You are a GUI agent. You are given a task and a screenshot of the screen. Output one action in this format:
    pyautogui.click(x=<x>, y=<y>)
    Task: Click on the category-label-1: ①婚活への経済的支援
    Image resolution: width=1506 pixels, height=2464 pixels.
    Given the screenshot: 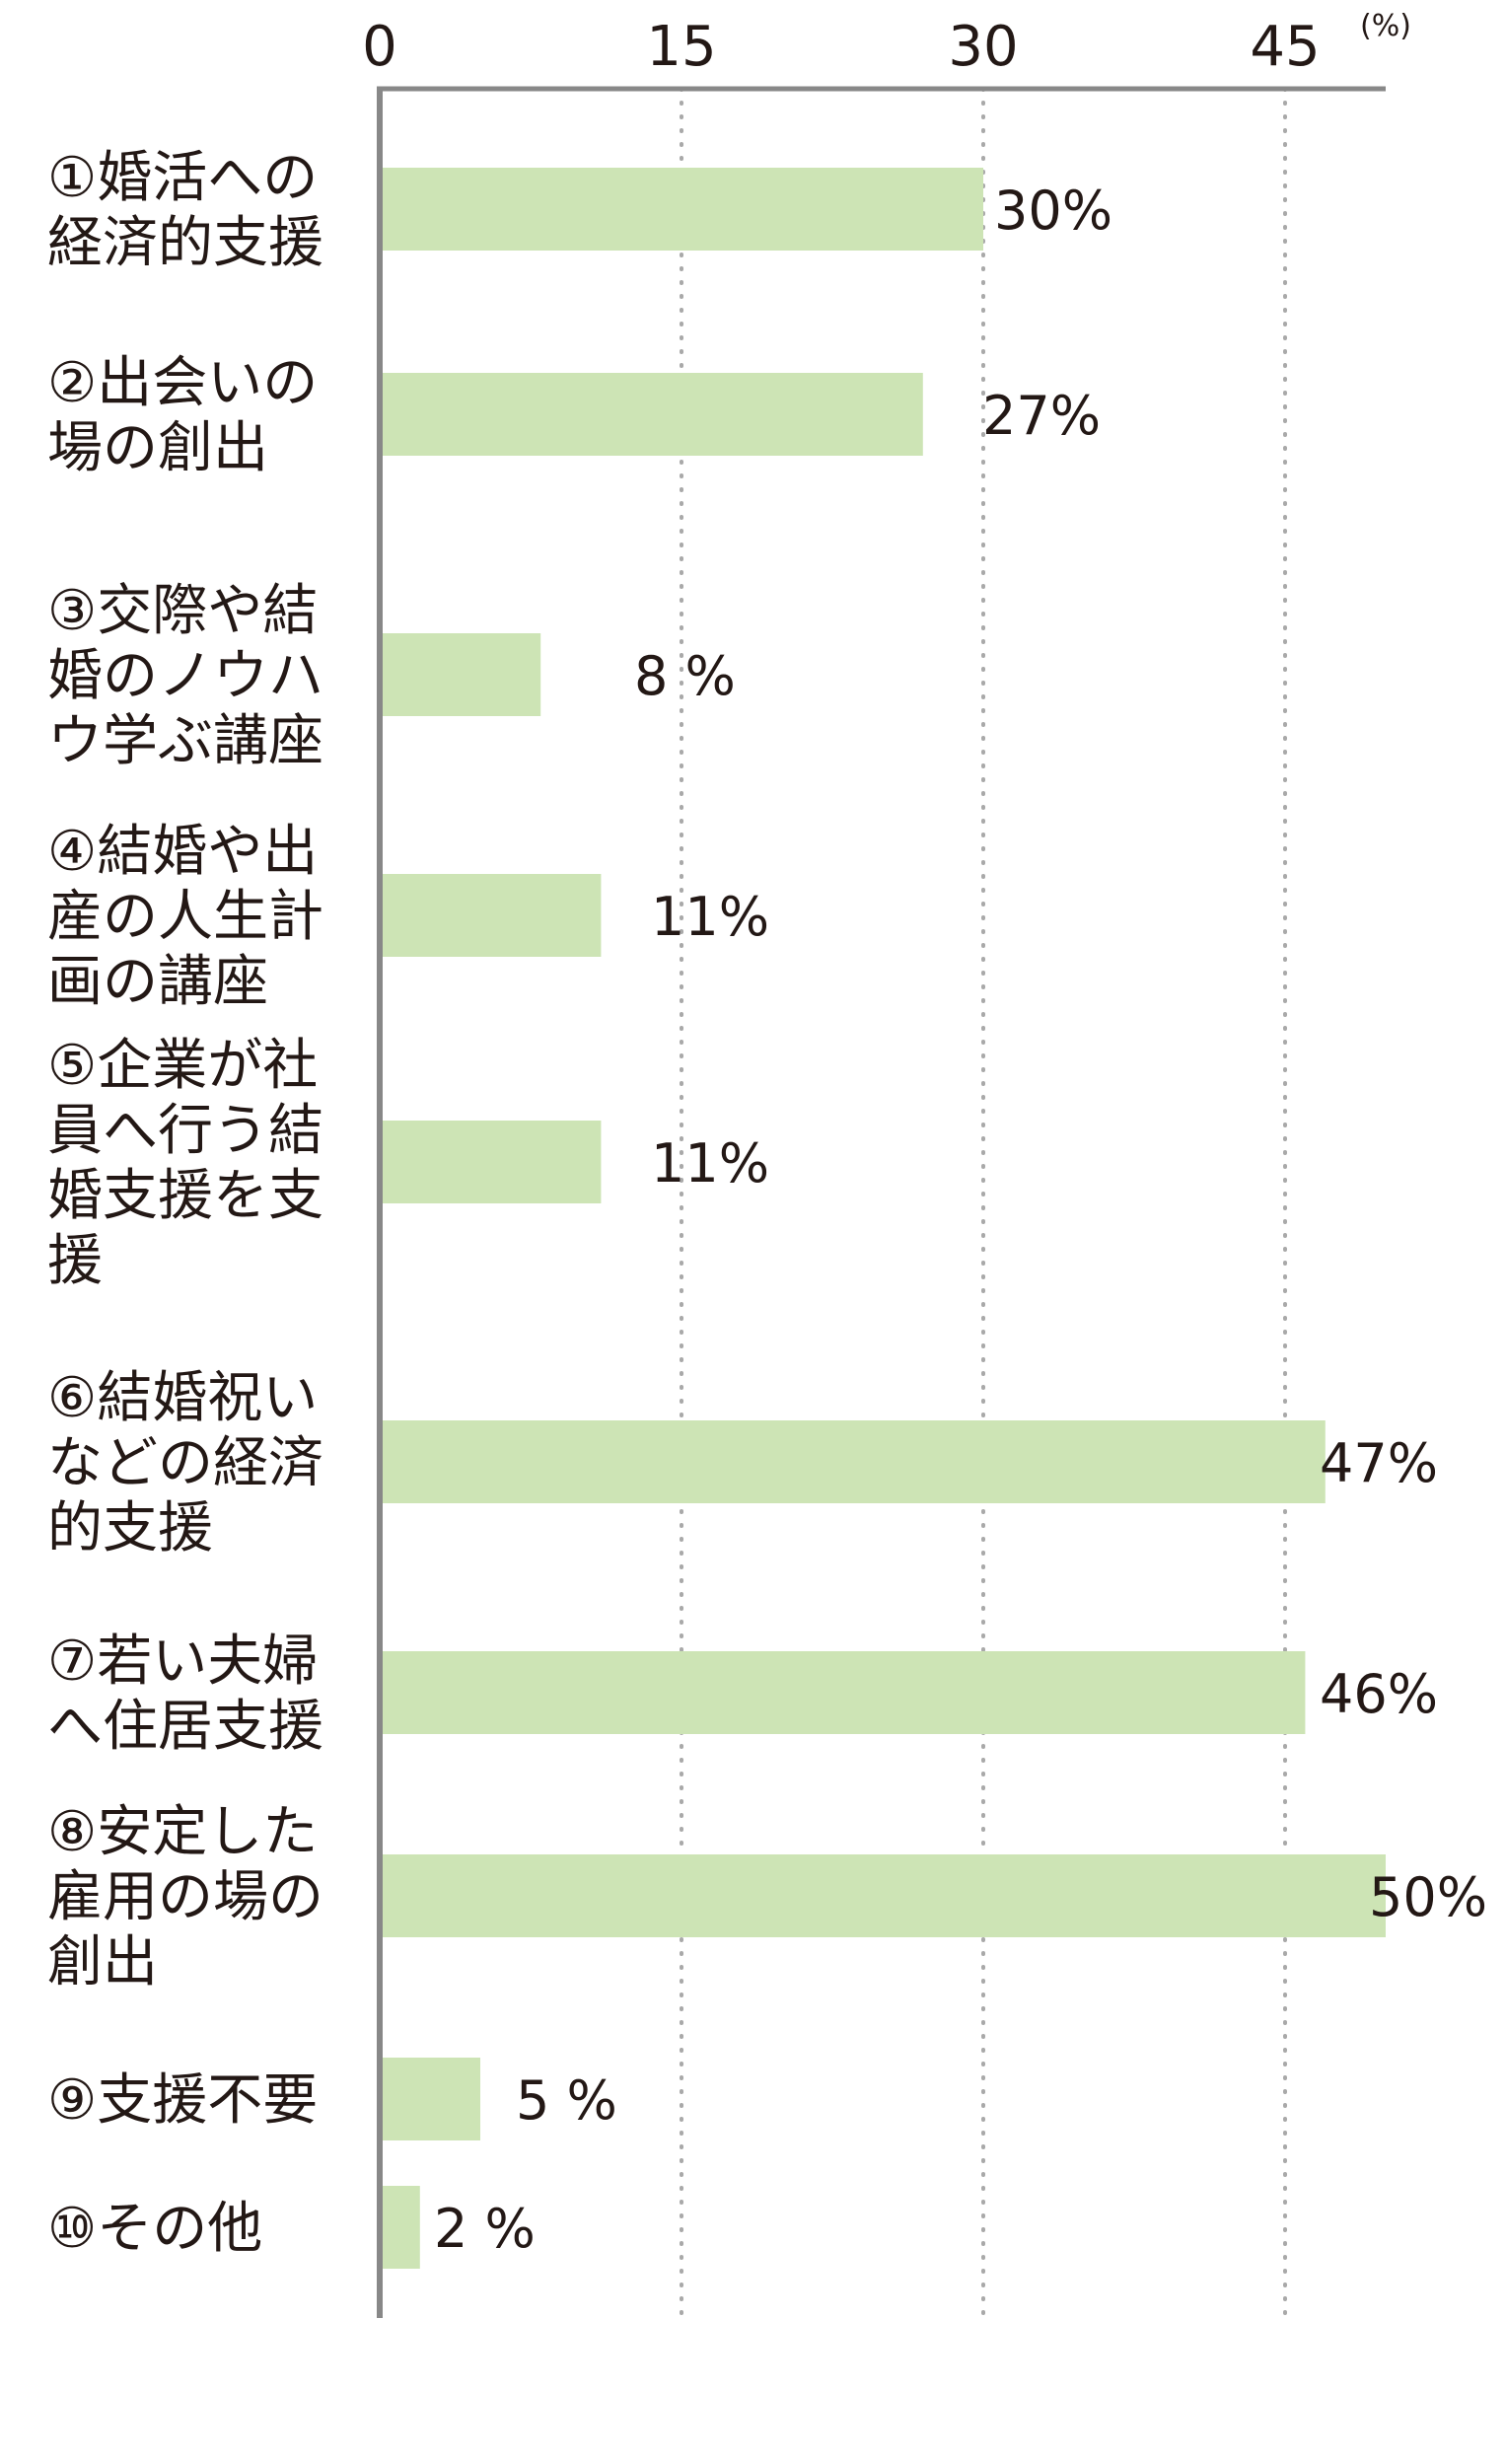 What is the action you would take?
    pyautogui.click(x=185, y=210)
    